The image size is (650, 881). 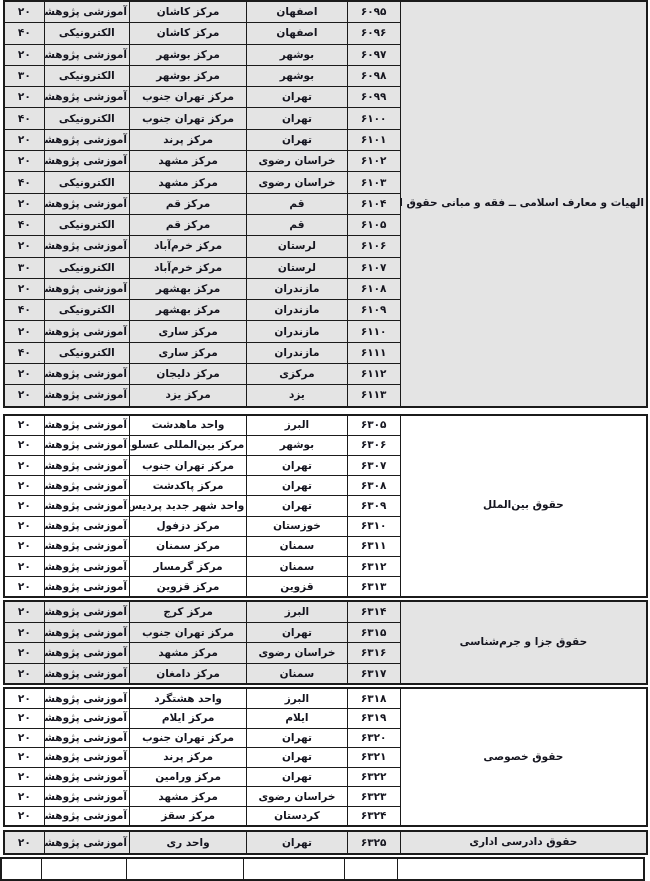 What do you see at coordinates (373, 161) in the screenshot?
I see `code-cell: ۶۱۰۲` at bounding box center [373, 161].